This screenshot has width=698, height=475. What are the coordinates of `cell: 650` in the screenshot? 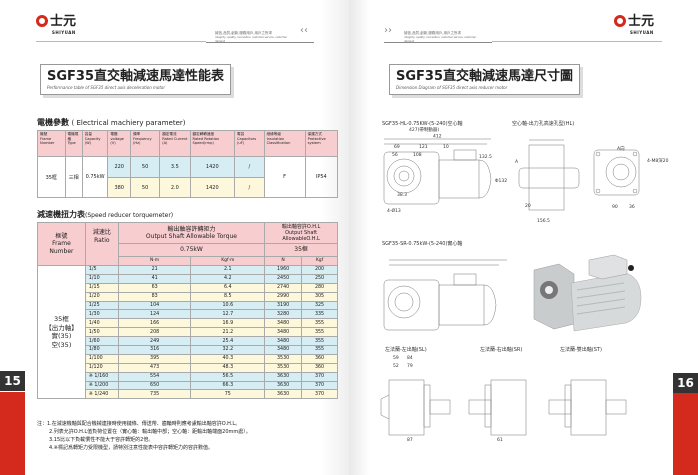 It's located at (154, 385).